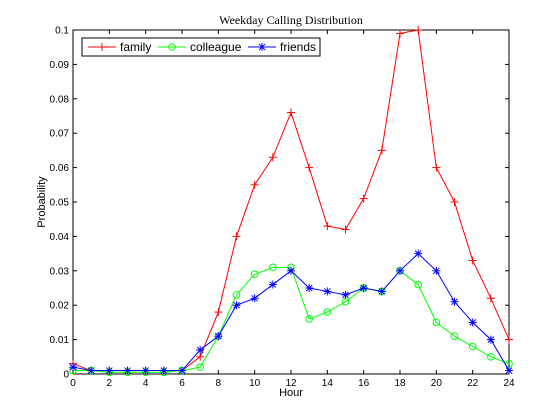  I want to click on legend-label: friends, so click(298, 47).